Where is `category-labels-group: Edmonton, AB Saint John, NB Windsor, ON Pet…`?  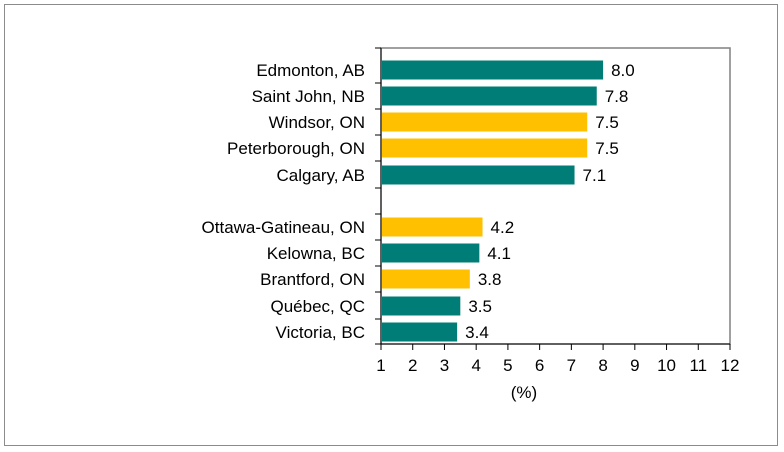
category-labels-group: Edmonton, AB Saint John, NB Windsor, ON Pet… is located at coordinates (283, 201).